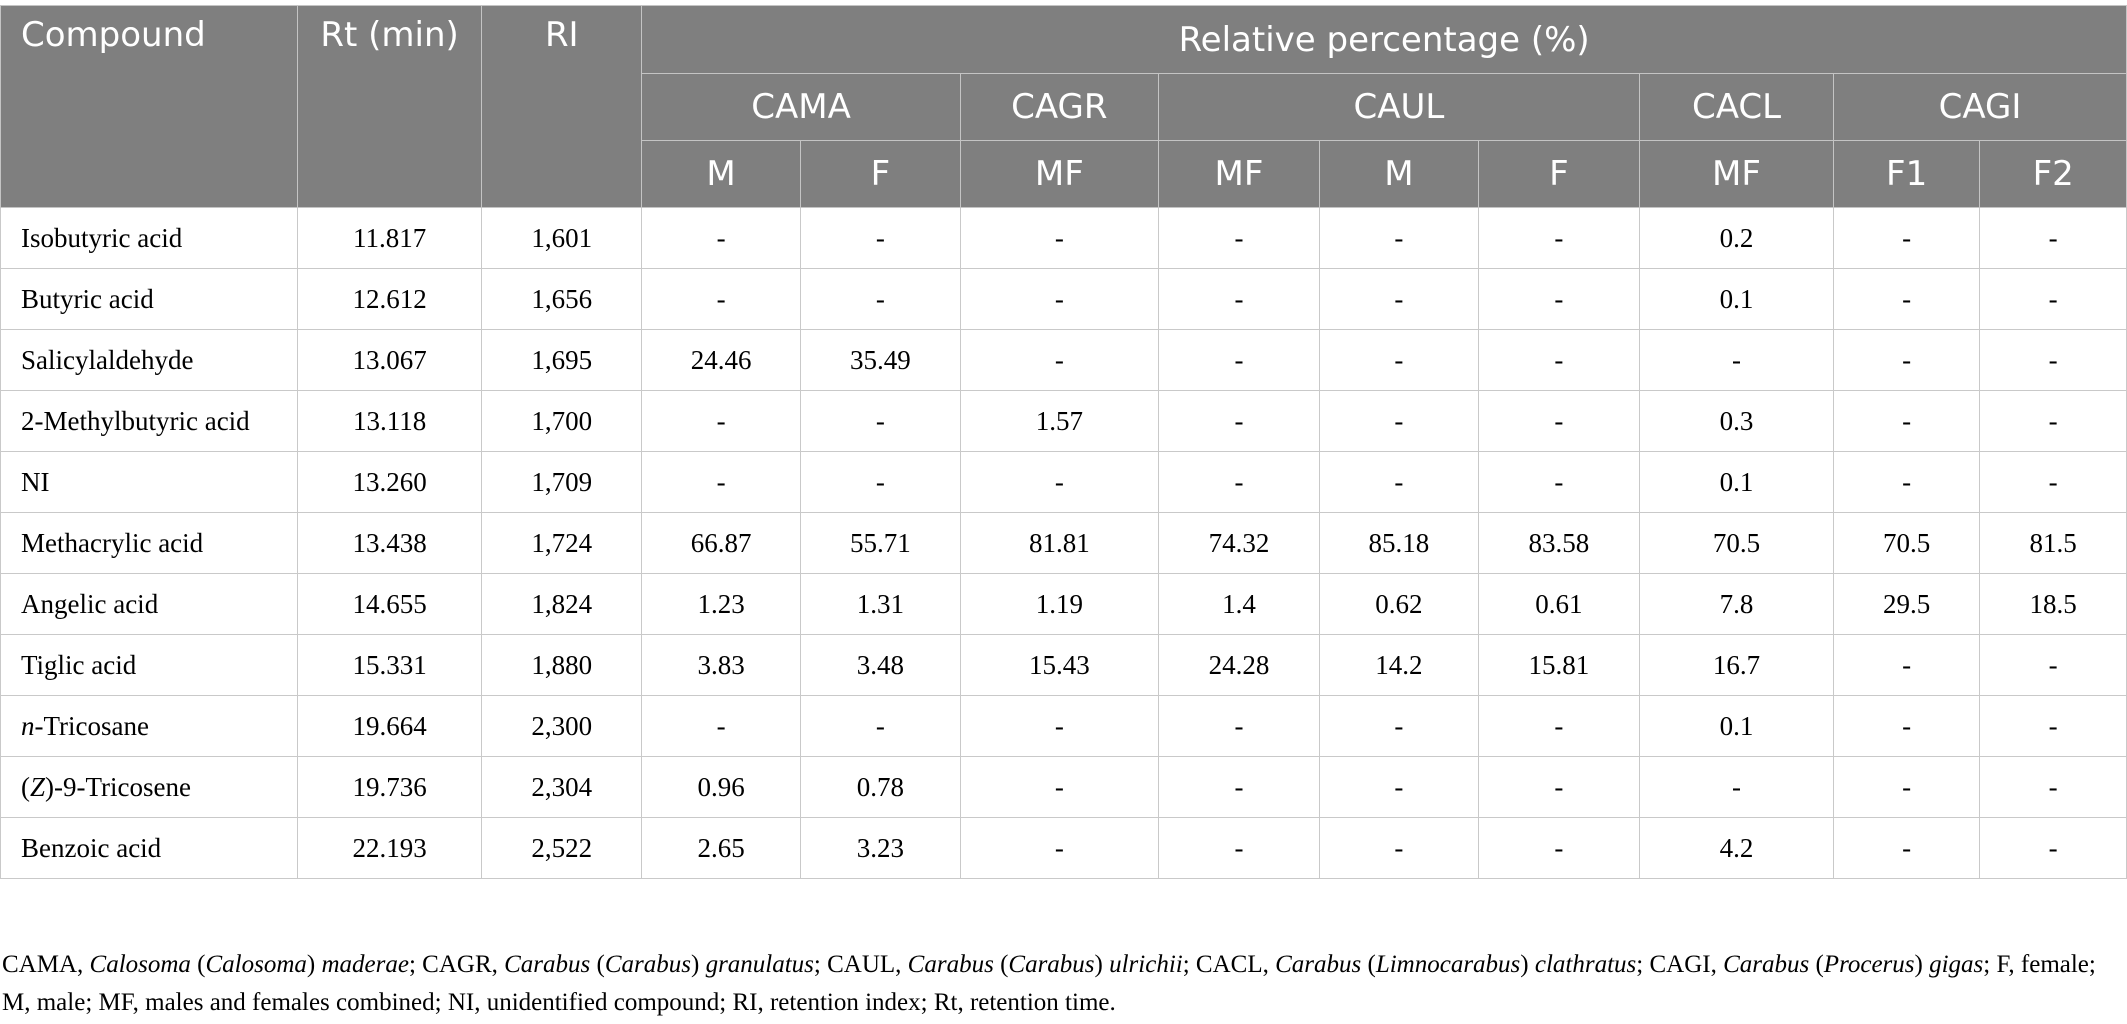 This screenshot has width=2127, height=1024. I want to click on ri-cell: 1,724, so click(562, 543).